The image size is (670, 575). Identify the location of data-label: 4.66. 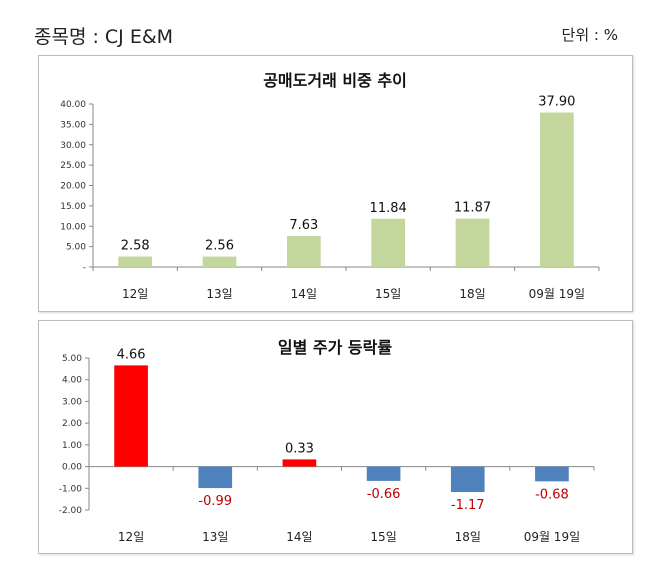
(131, 354).